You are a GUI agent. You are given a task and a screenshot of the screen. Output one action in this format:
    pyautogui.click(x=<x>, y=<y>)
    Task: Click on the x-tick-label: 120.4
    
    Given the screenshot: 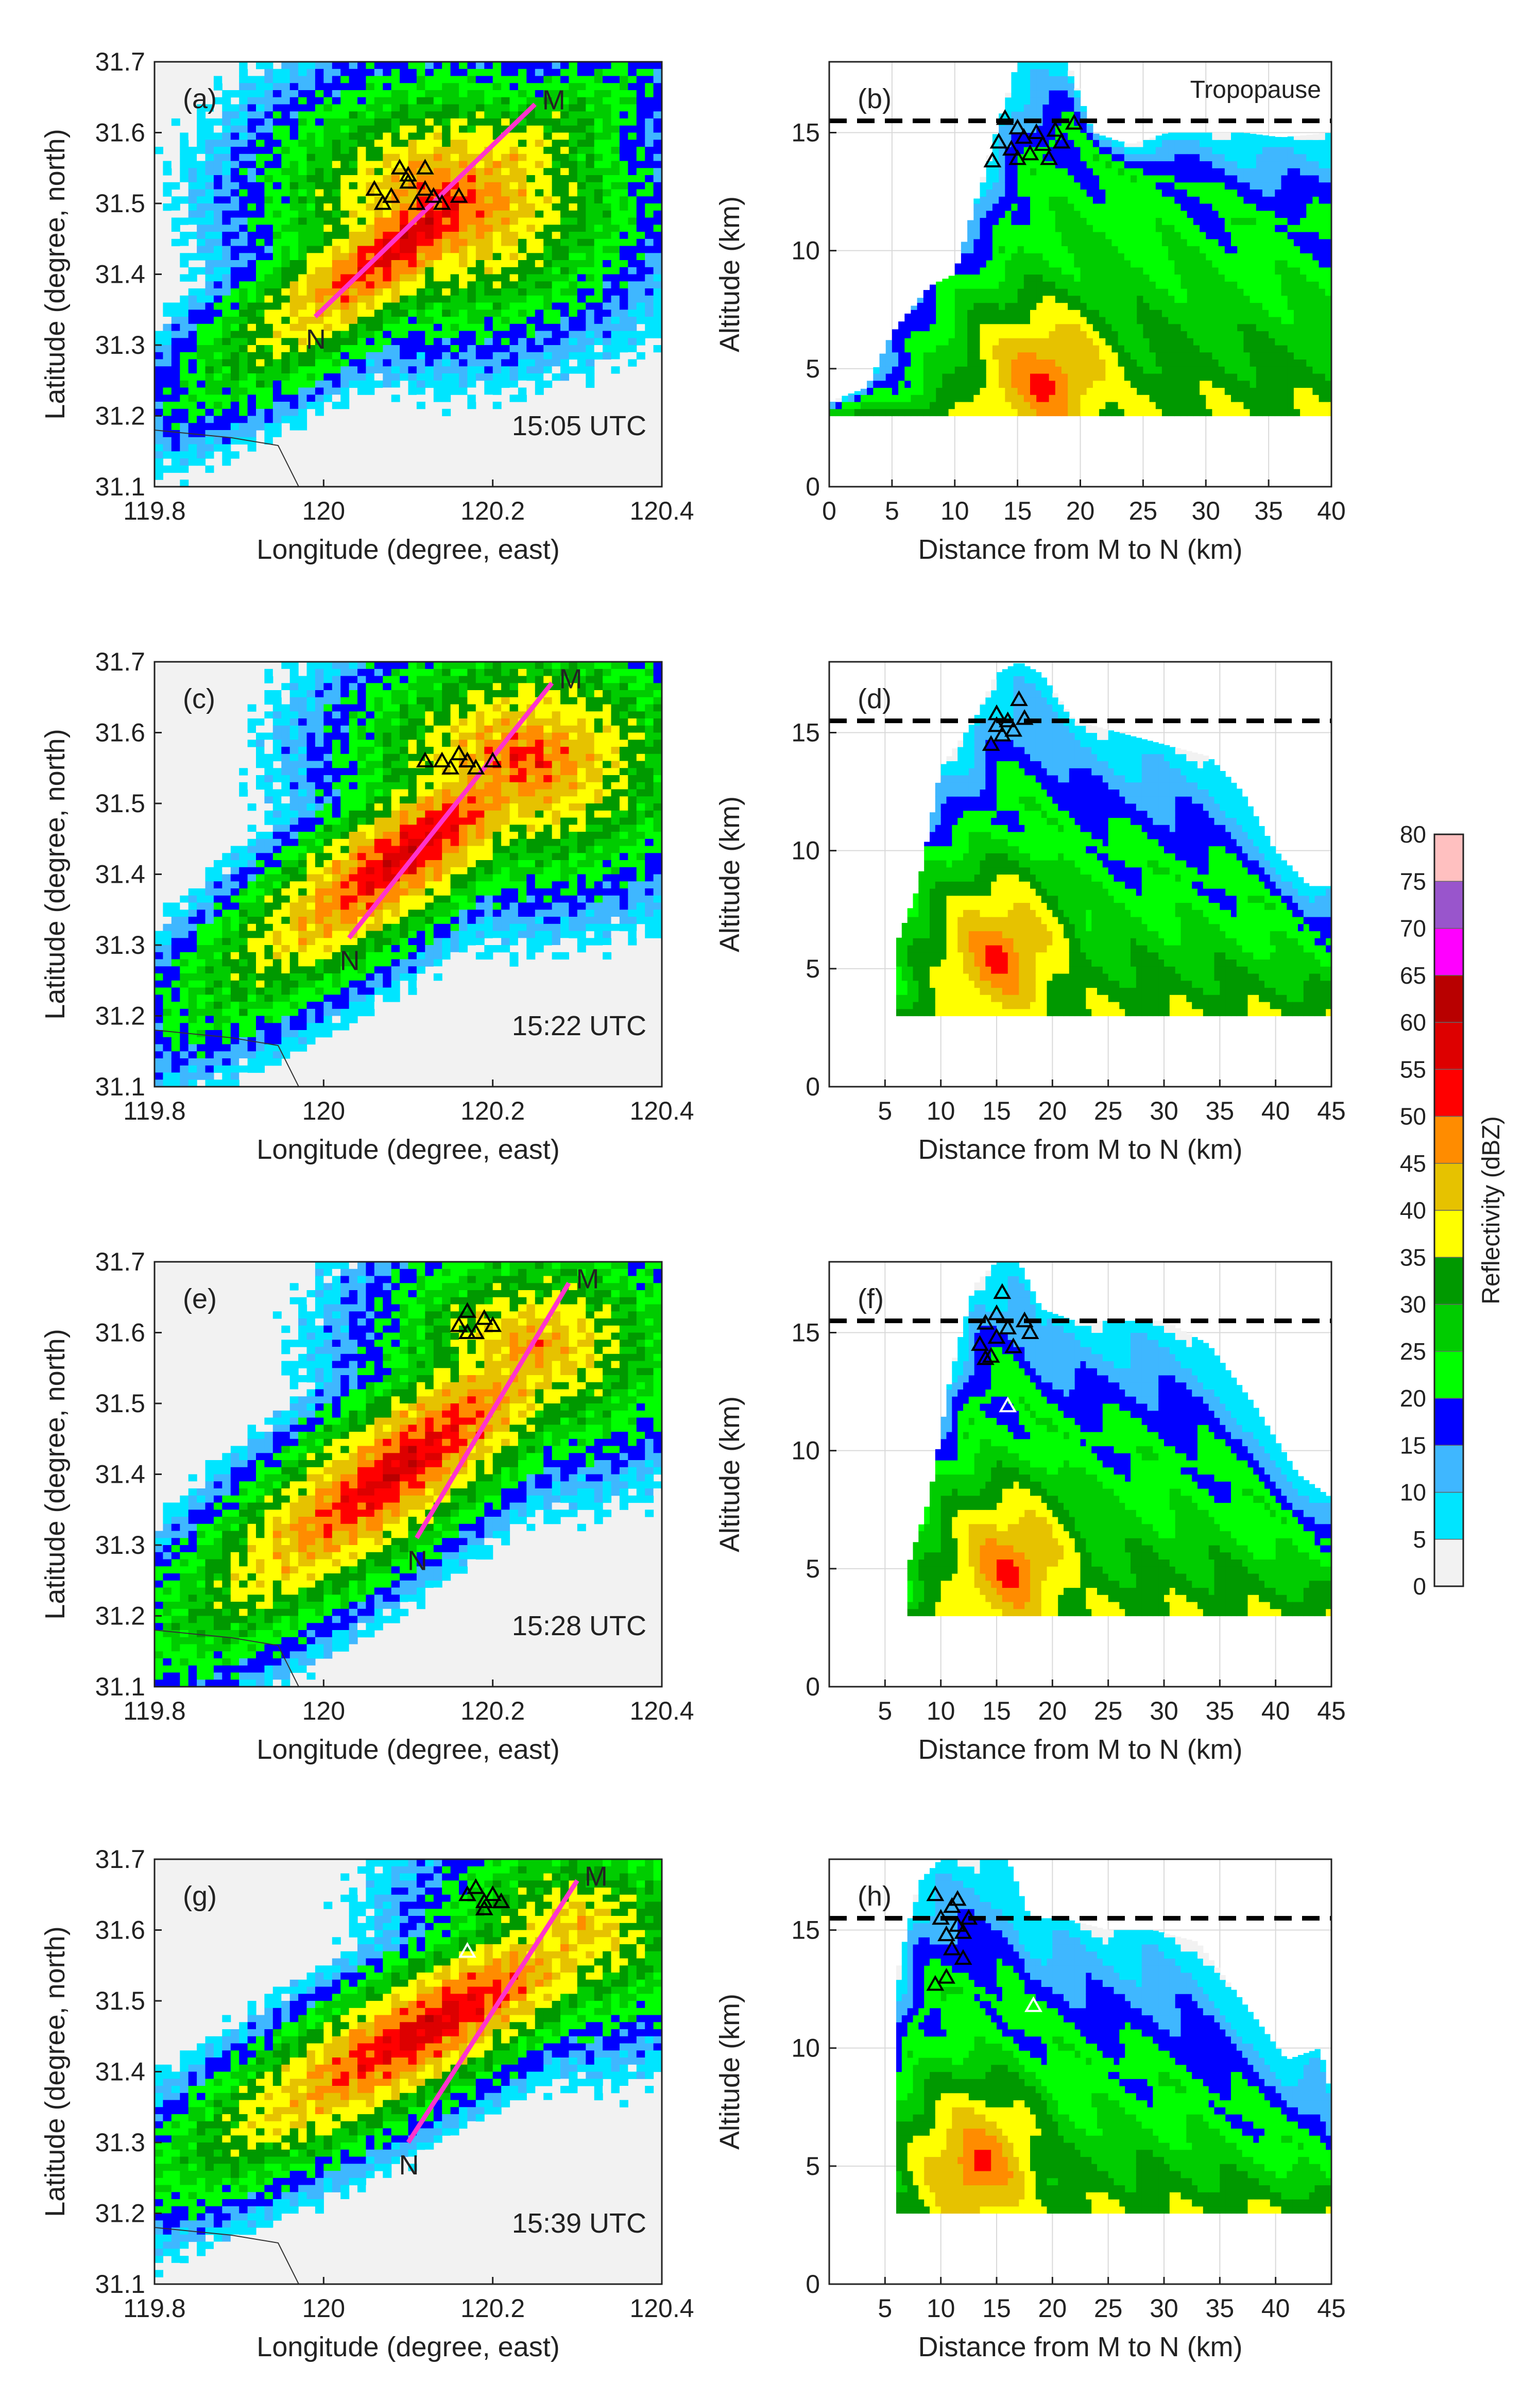 What is the action you would take?
    pyautogui.click(x=661, y=510)
    